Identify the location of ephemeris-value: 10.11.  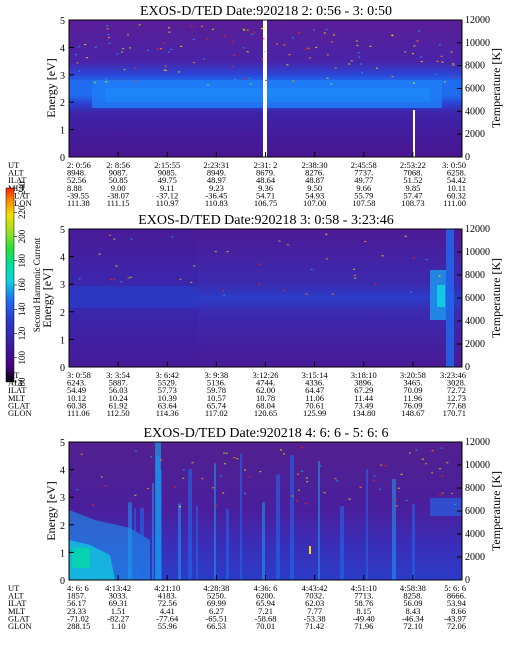
(456, 188).